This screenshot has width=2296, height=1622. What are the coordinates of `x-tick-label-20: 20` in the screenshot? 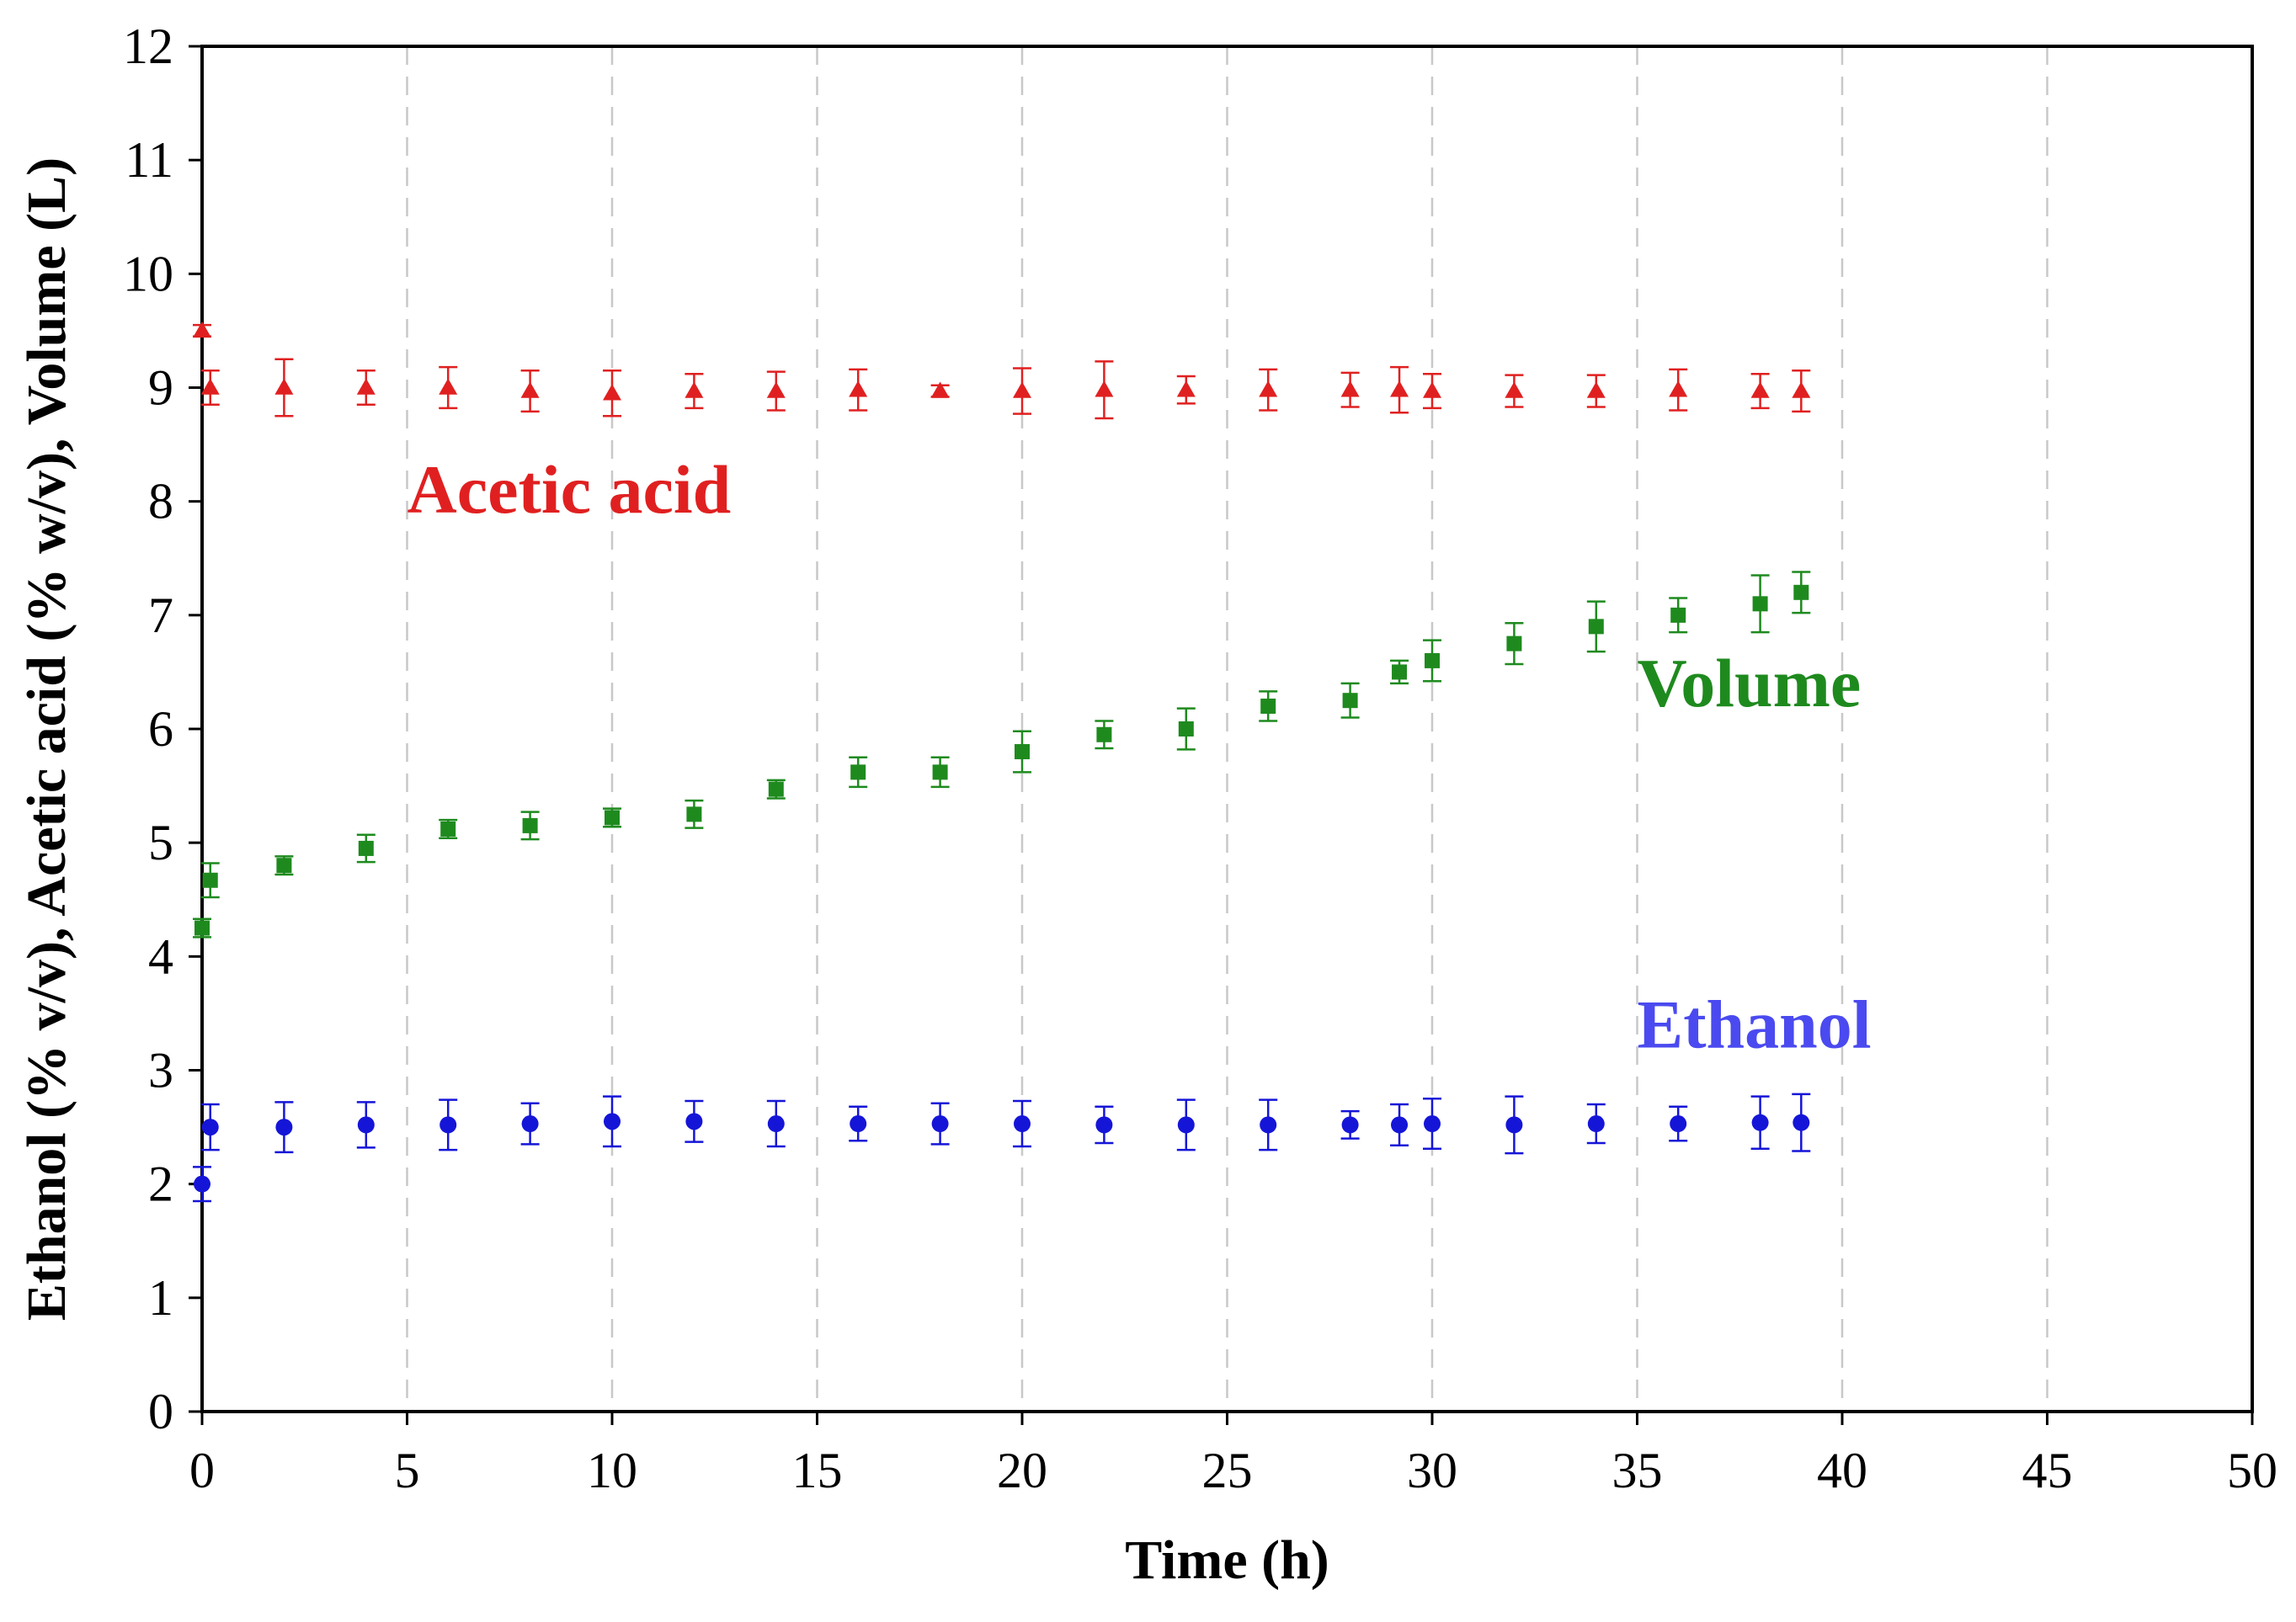 It's located at (1022, 1470).